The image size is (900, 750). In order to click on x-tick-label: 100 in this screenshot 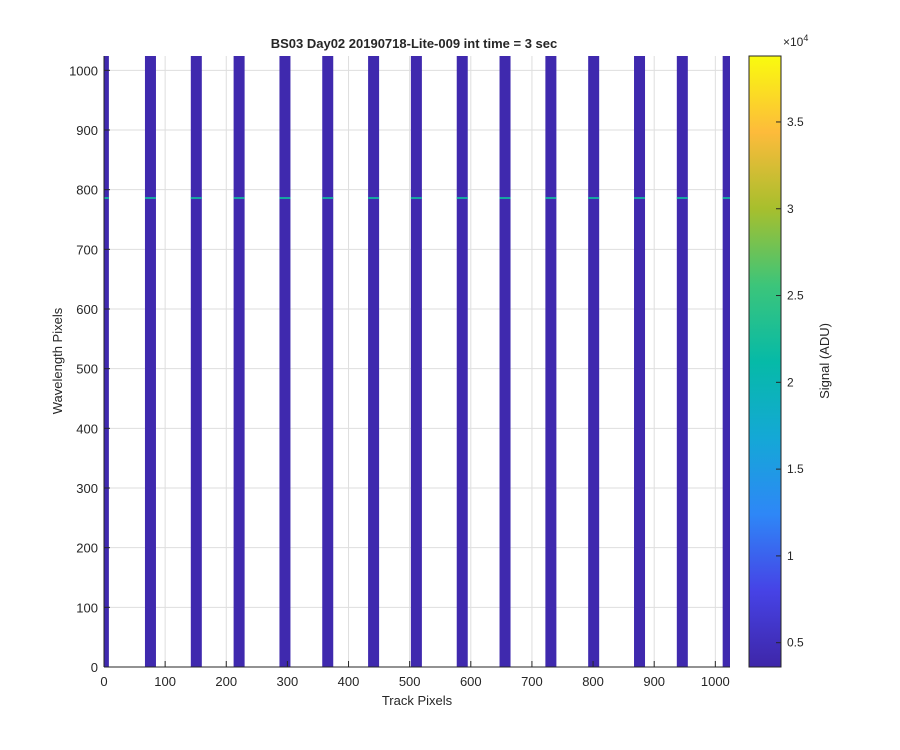, I will do `click(165, 681)`.